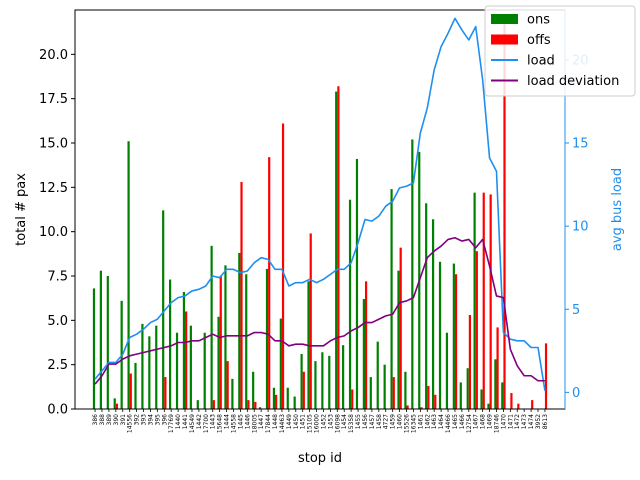 This screenshot has width=640, height=480. What do you see at coordinates (538, 20) in the screenshot?
I see `legend-label: ons` at bounding box center [538, 20].